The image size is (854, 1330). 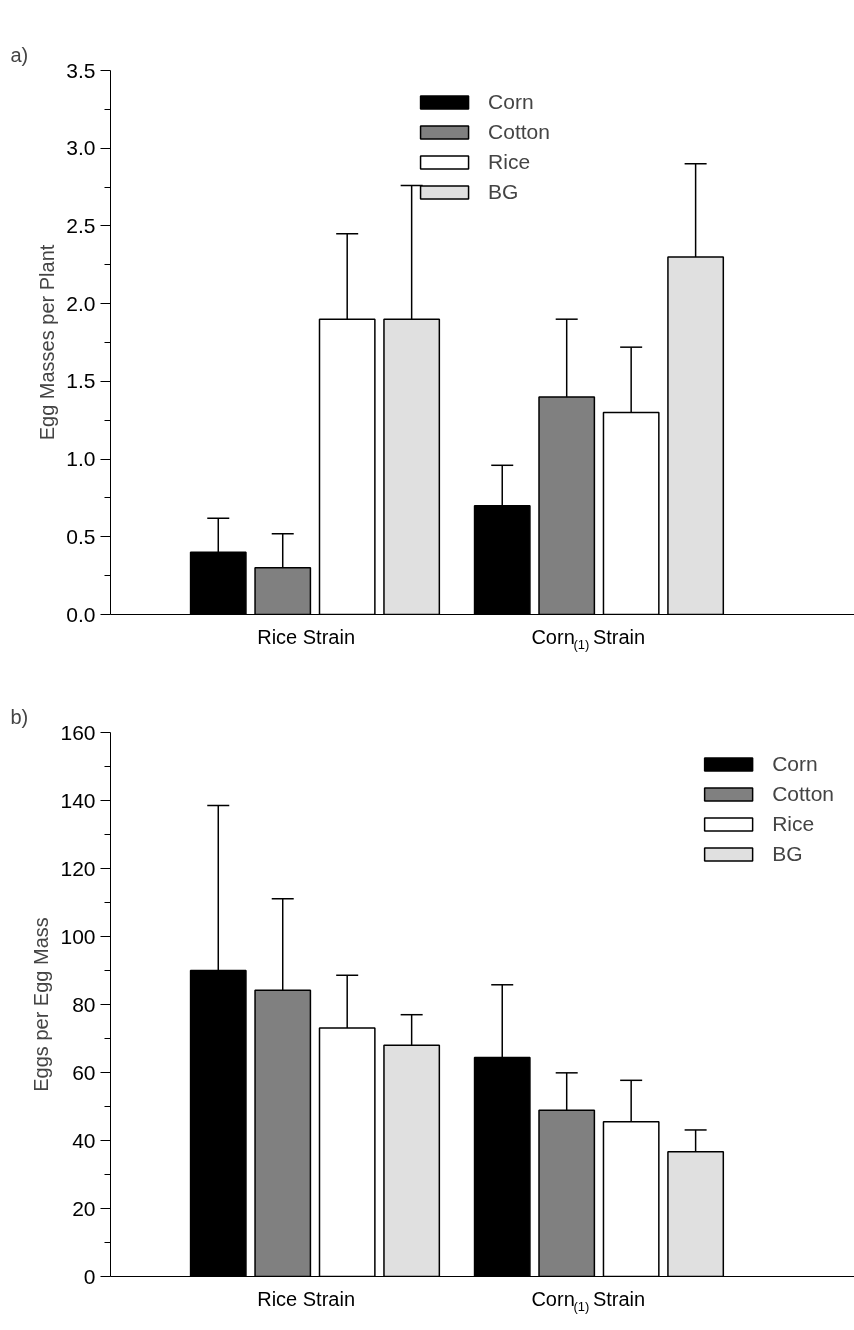 I want to click on y-tick-label: 60, so click(x=84, y=1072).